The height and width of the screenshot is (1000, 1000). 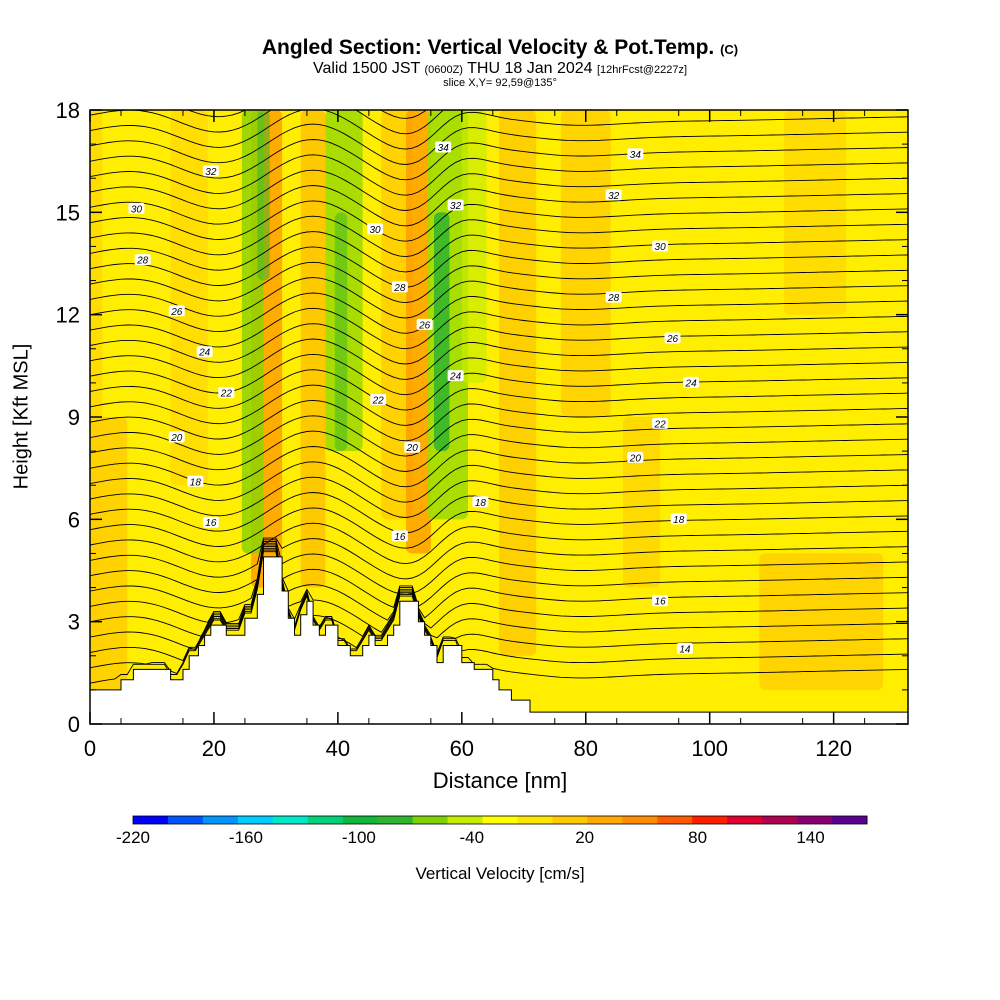 I want to click on y-tick-label: 12, so click(x=68, y=315).